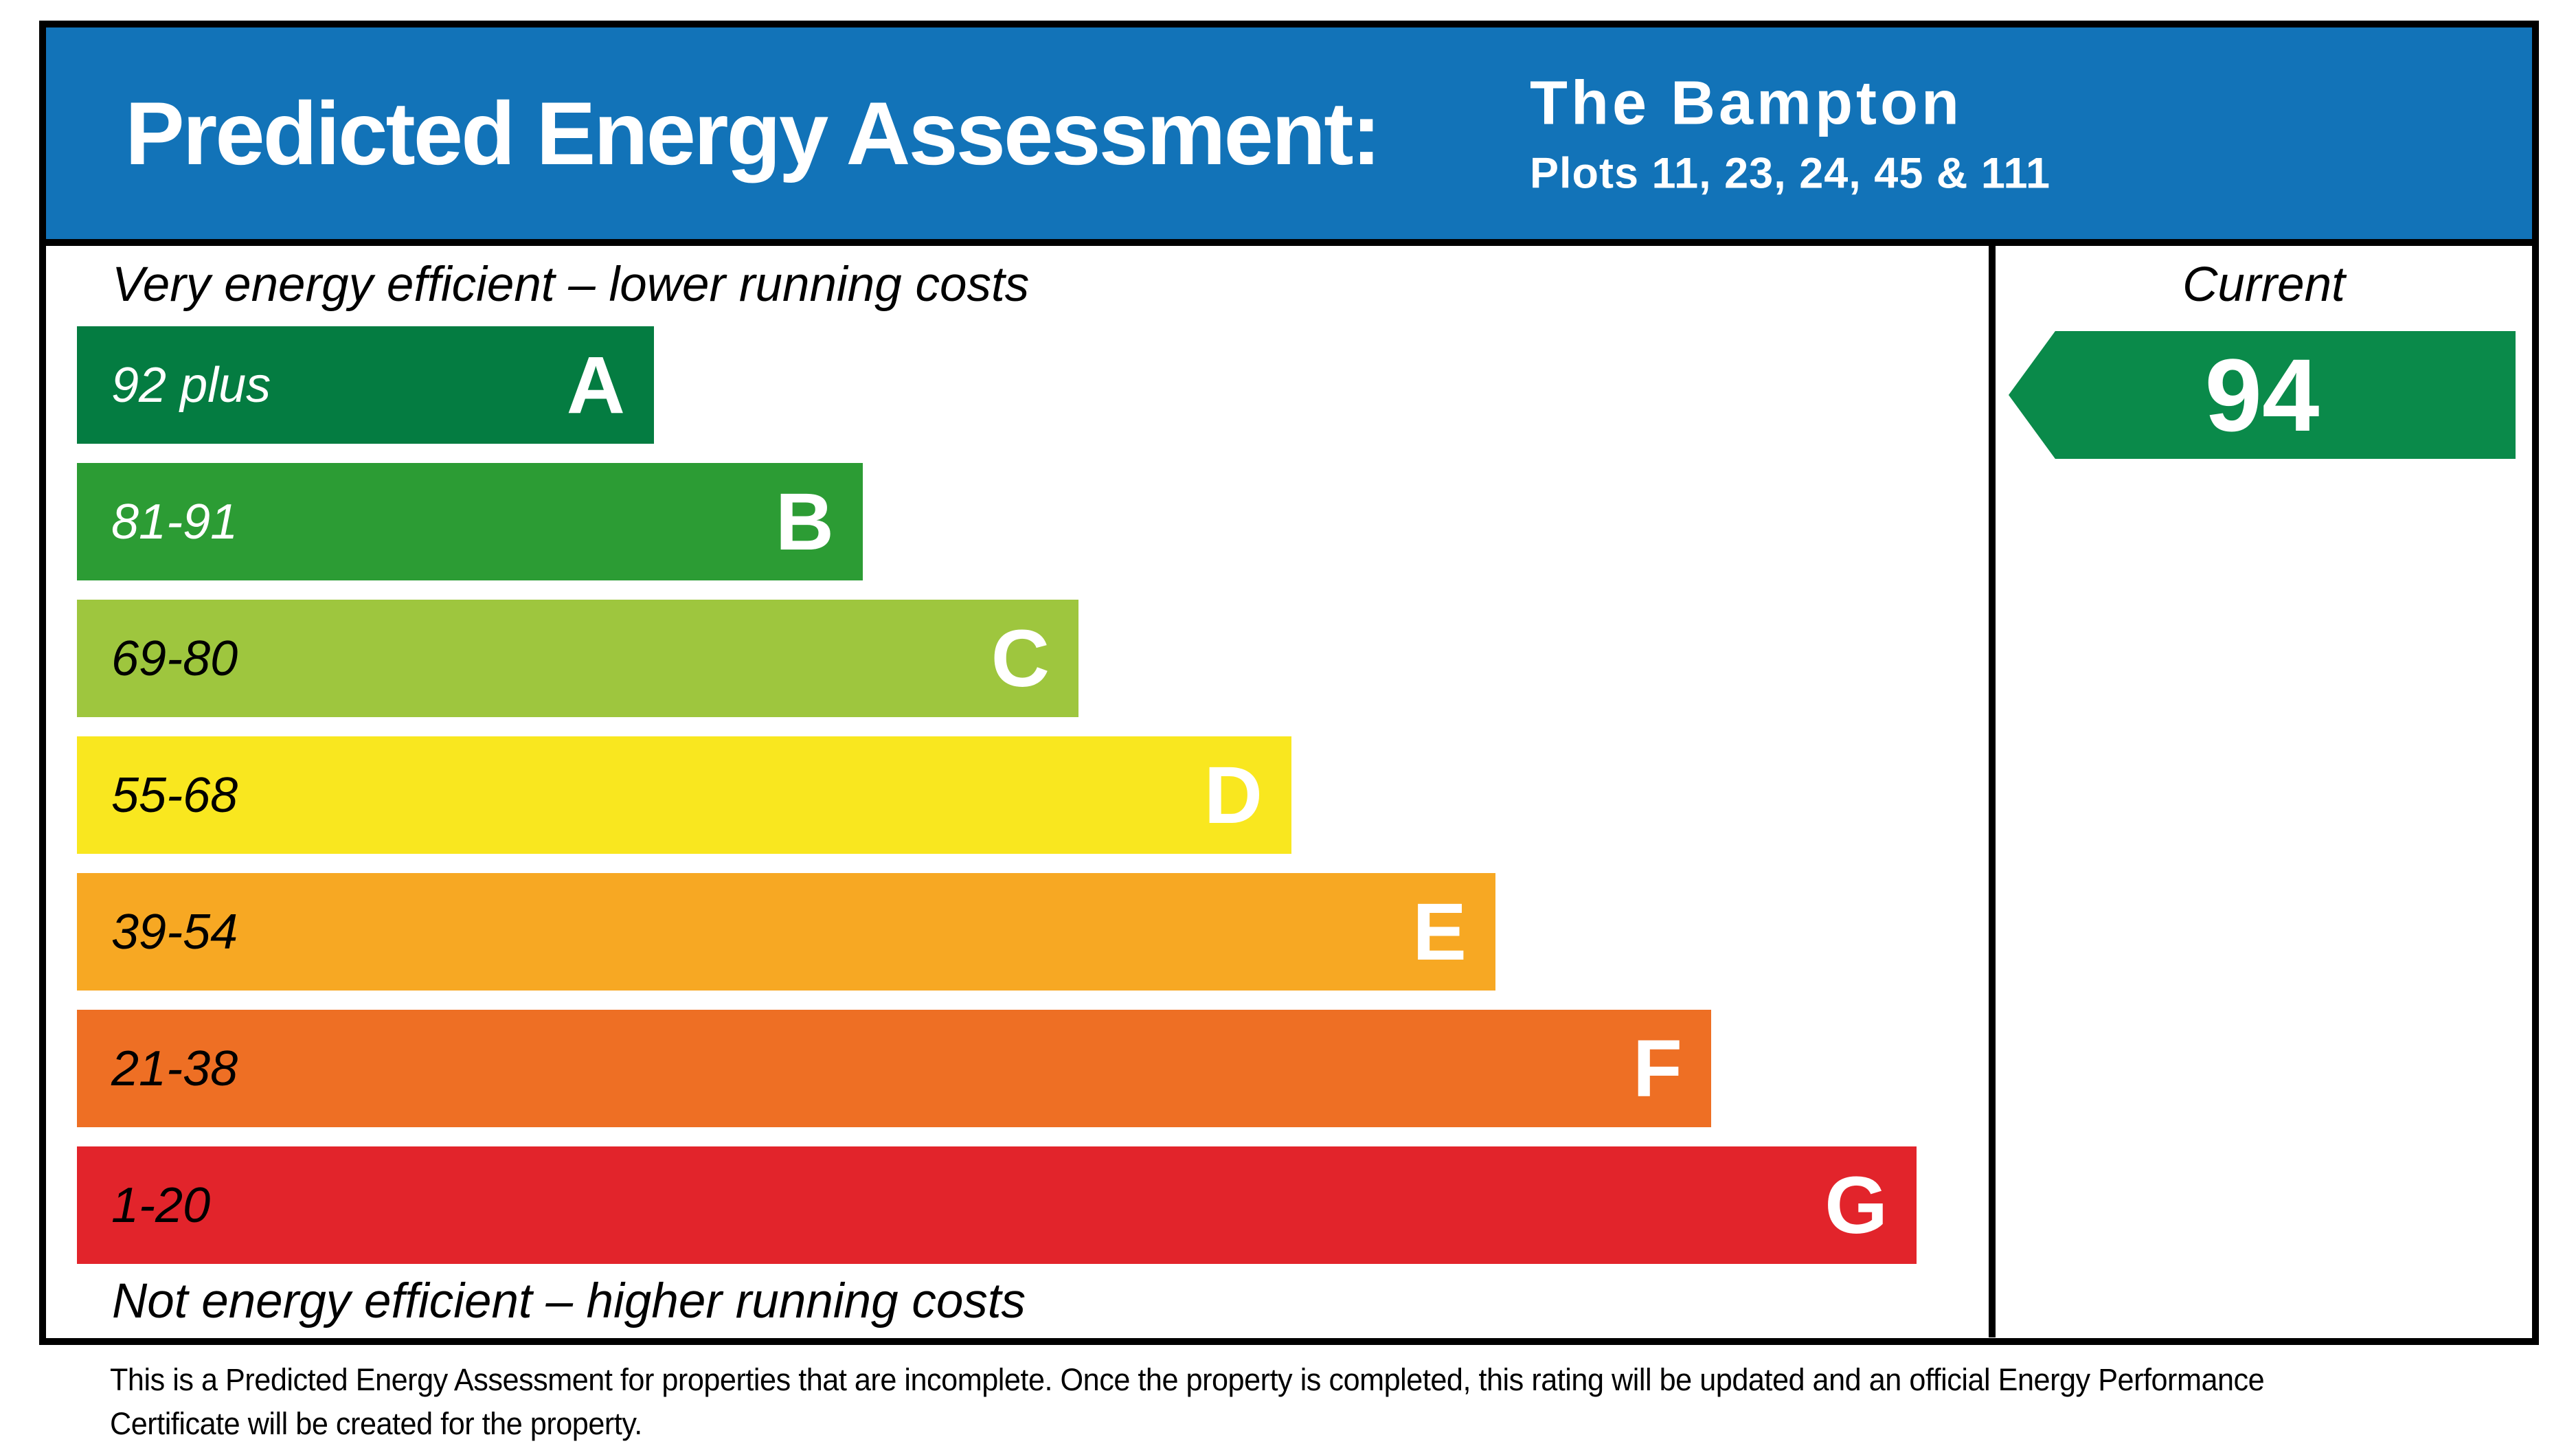  Describe the element at coordinates (1020, 658) in the screenshot. I see `band-c-letter: C` at that location.